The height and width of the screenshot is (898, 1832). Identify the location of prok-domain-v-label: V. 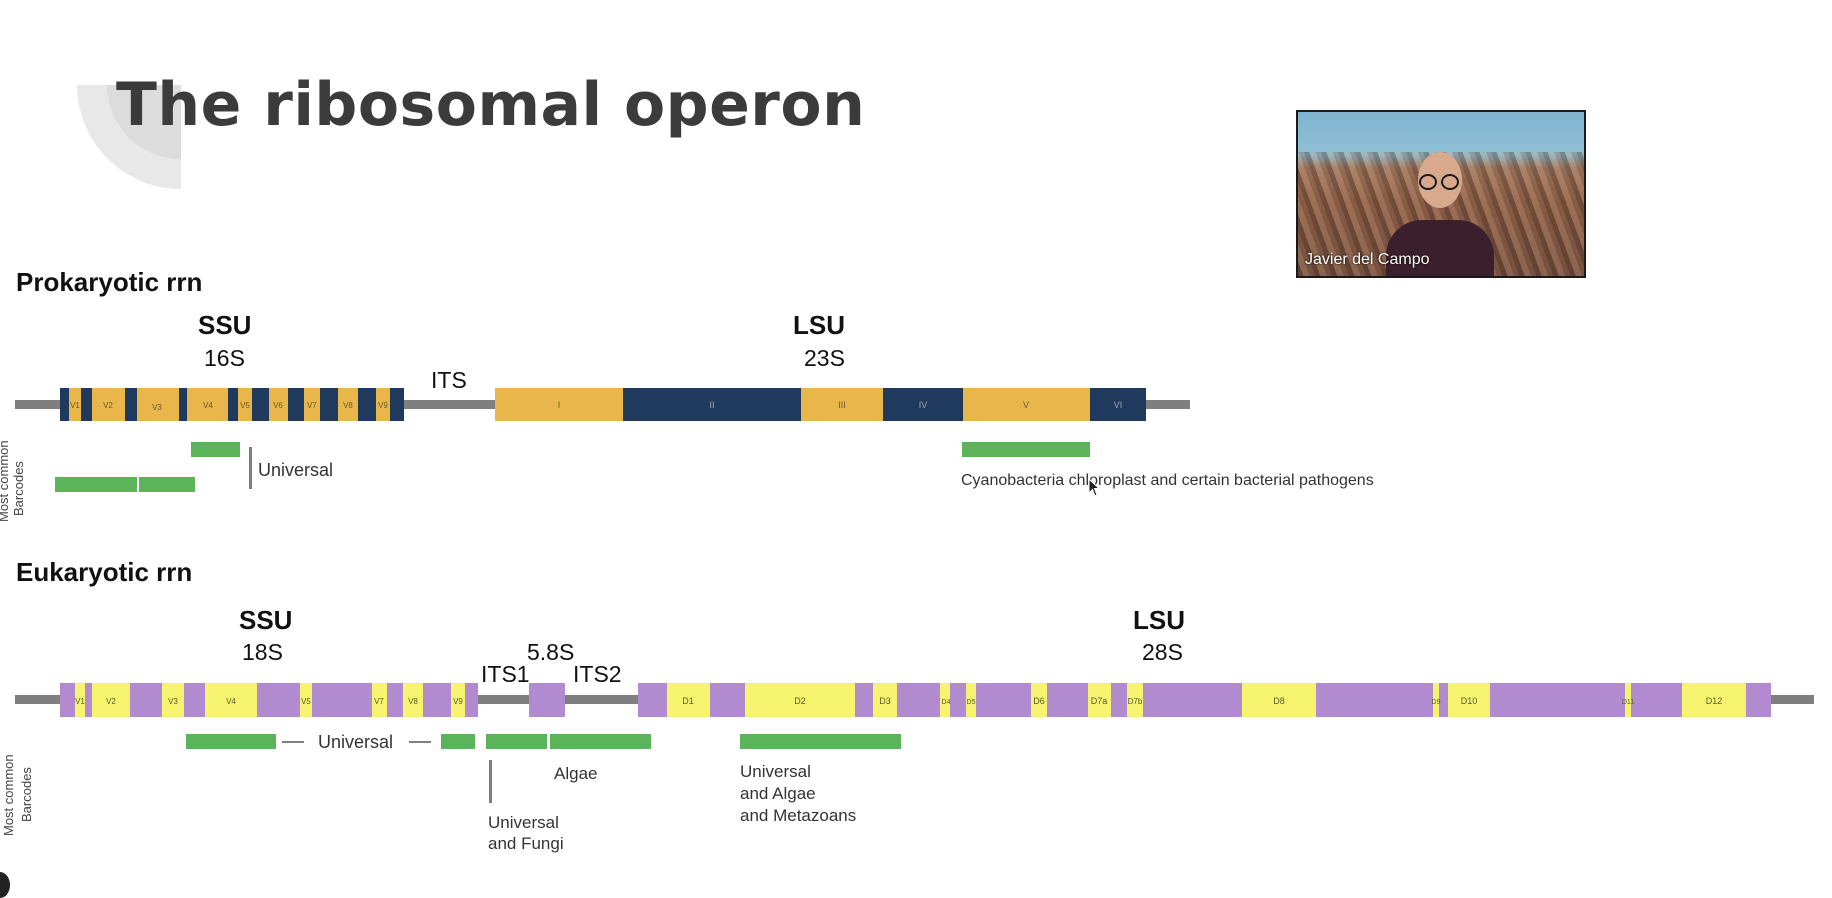
(1026, 405).